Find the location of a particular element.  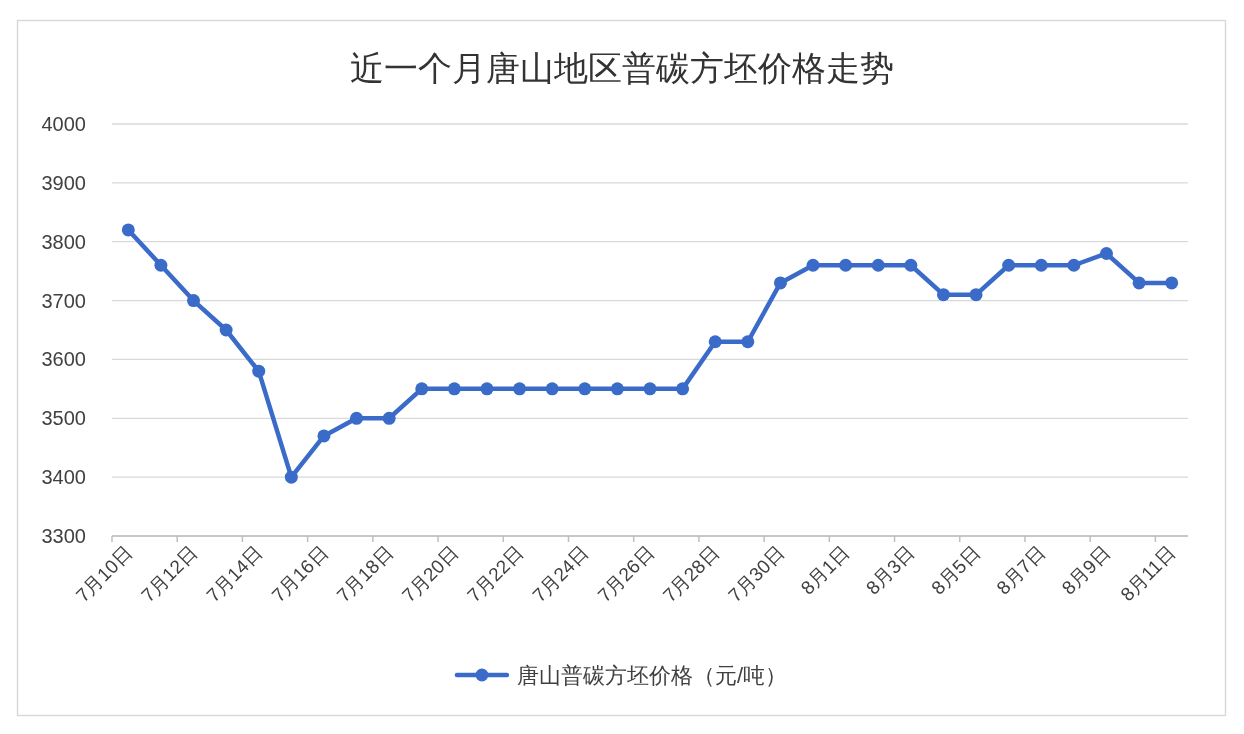

x-tick-label: 8月5日 is located at coordinates (955, 570).